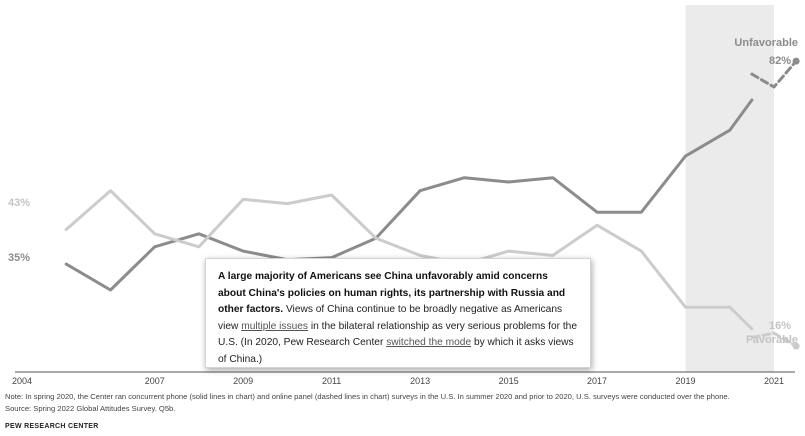 The image size is (805, 436). Describe the element at coordinates (420, 381) in the screenshot. I see `x-tick-label-2013: 2013` at that location.